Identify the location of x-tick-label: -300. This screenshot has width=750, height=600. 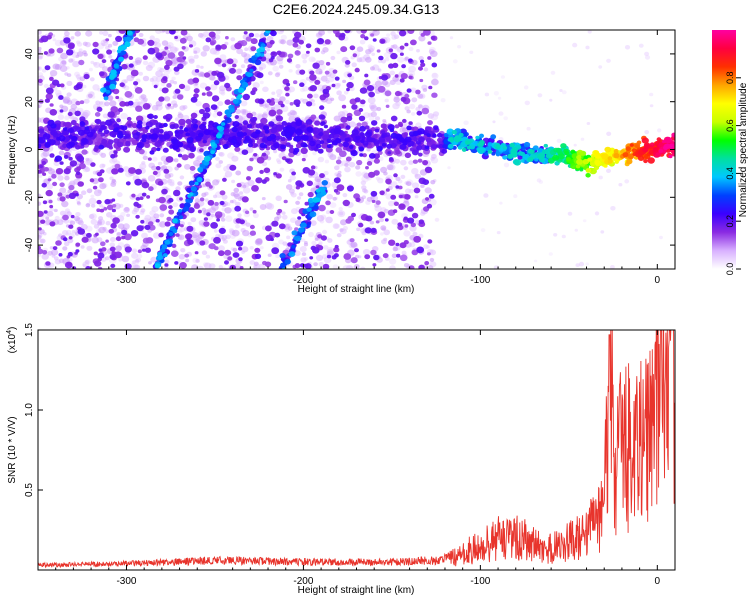
(126, 581).